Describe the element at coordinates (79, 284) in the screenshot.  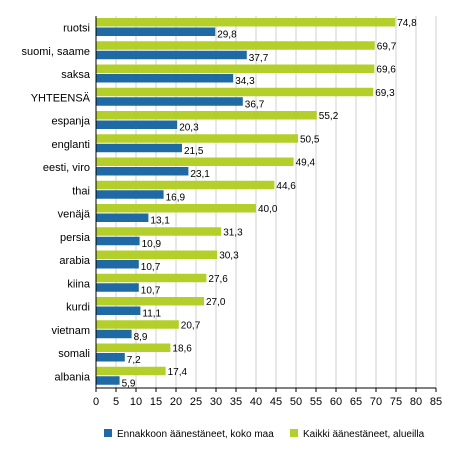
I see `category-label: kiina` at that location.